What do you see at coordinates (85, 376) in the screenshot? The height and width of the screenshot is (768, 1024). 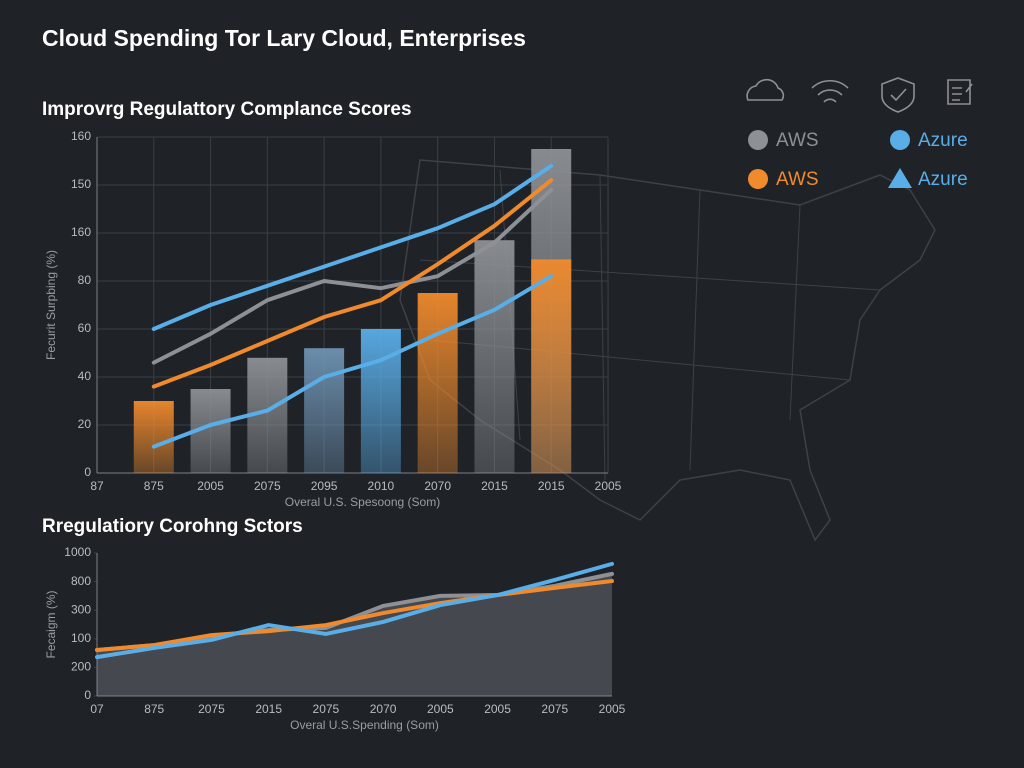 I see `y-tick-label: 40` at bounding box center [85, 376].